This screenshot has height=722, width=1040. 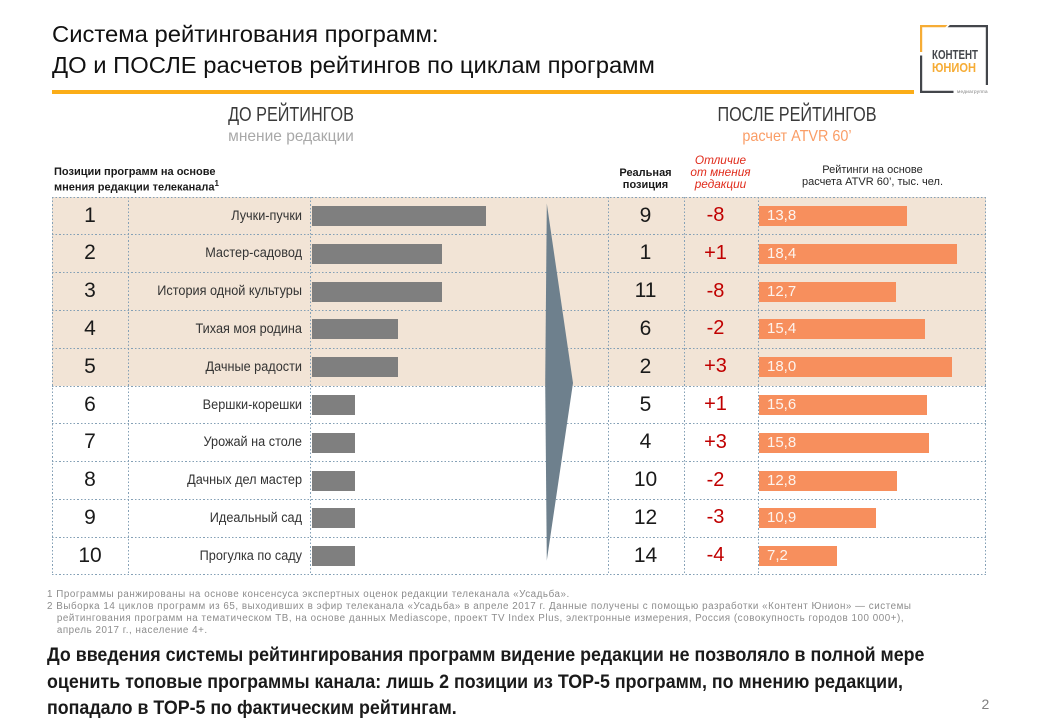 What do you see at coordinates (955, 54) in the screenshot?
I see `svg-text: КОНТЕНТ` at bounding box center [955, 54].